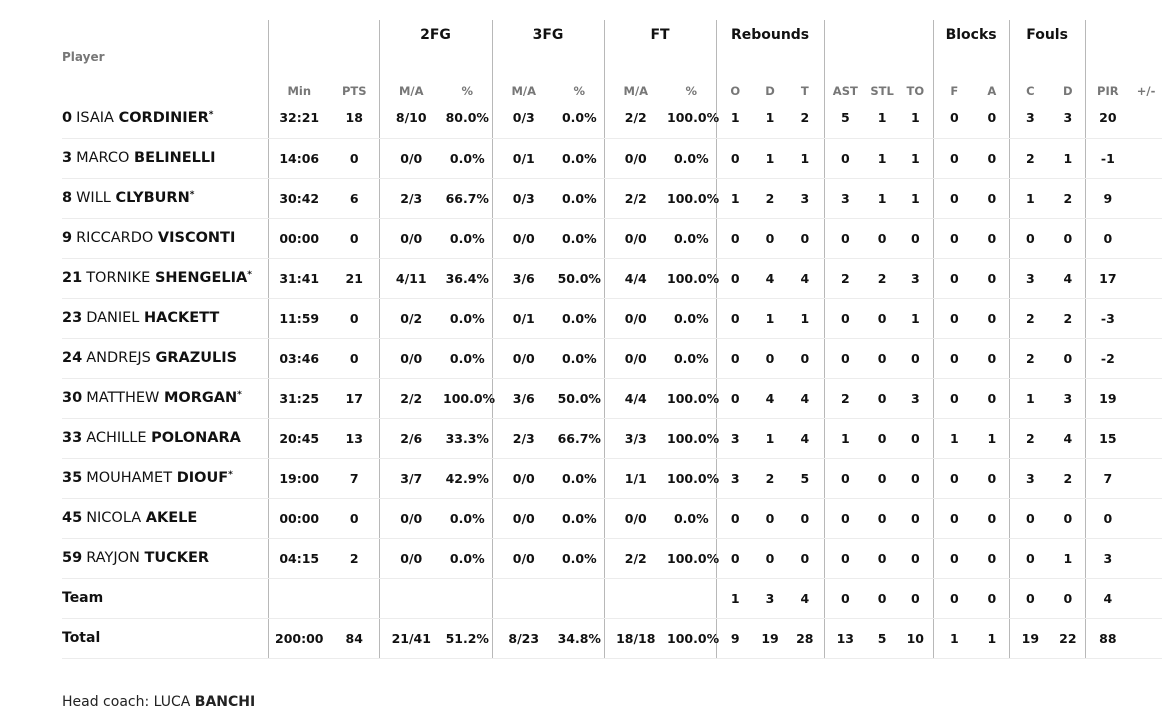  What do you see at coordinates (298, 74) in the screenshot?
I see `column-header-min: Min` at bounding box center [298, 74].